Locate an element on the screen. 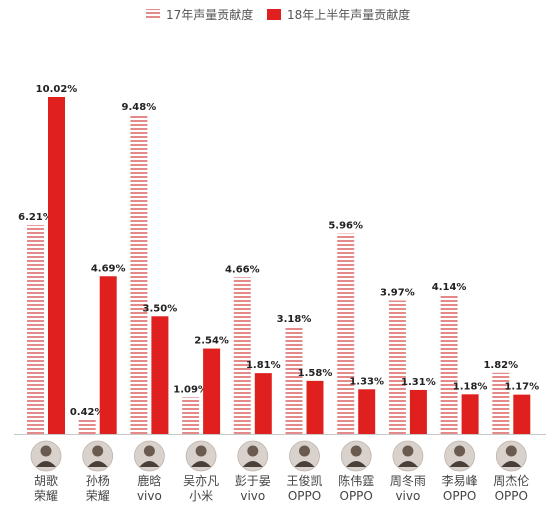  value-label-2017-6: 3.18% is located at coordinates (294, 319).